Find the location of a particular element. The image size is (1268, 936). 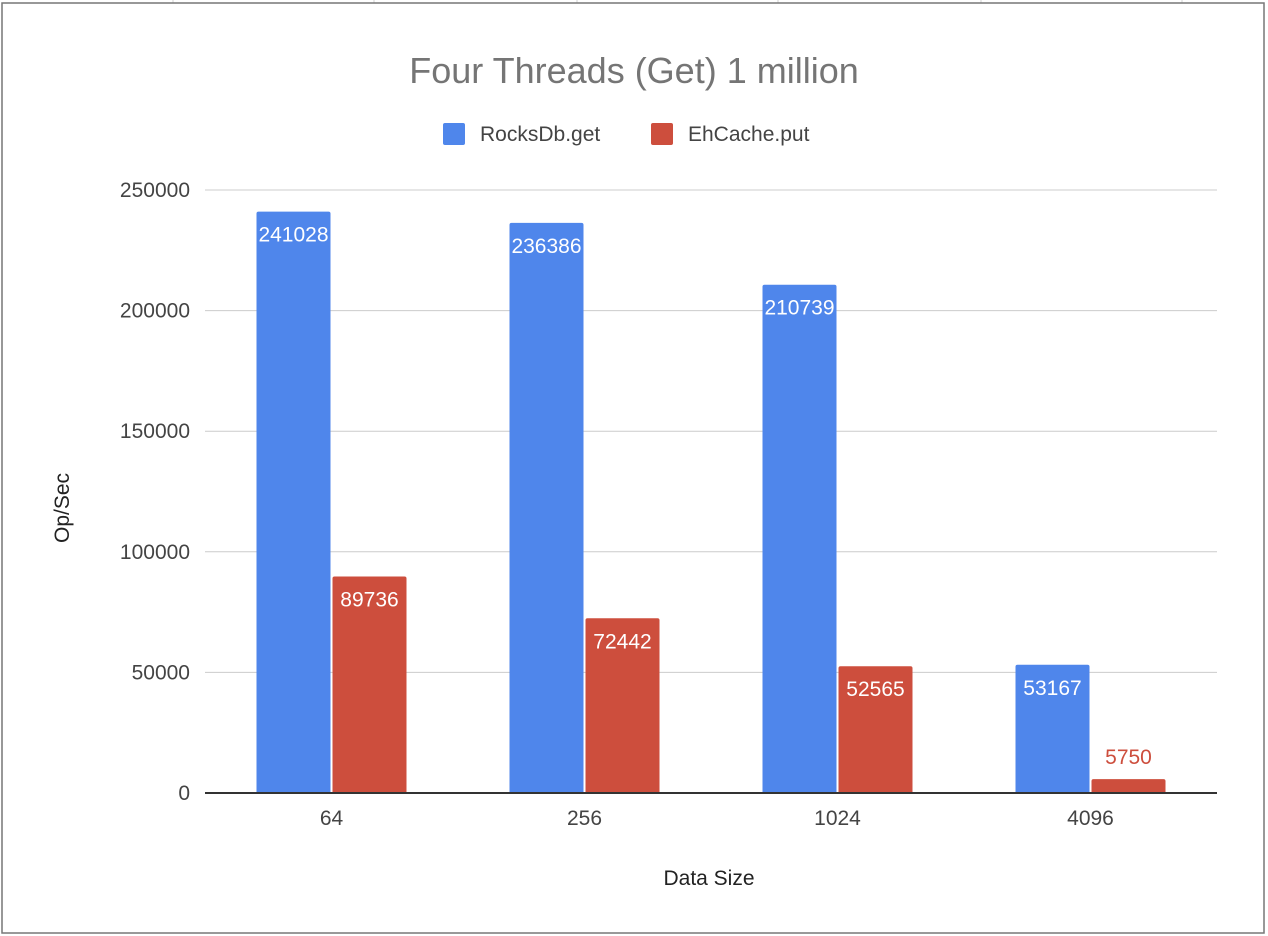

y-tick-label: 100000 is located at coordinates (155, 552).